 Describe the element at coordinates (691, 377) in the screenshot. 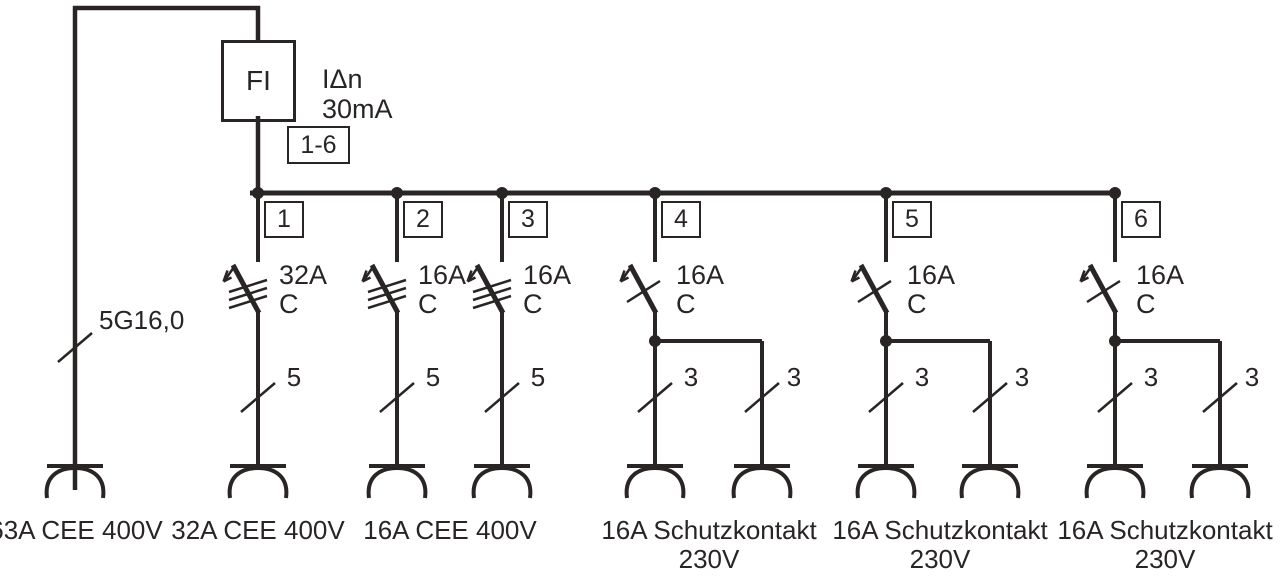

I see `wire-count-4a: 3` at that location.